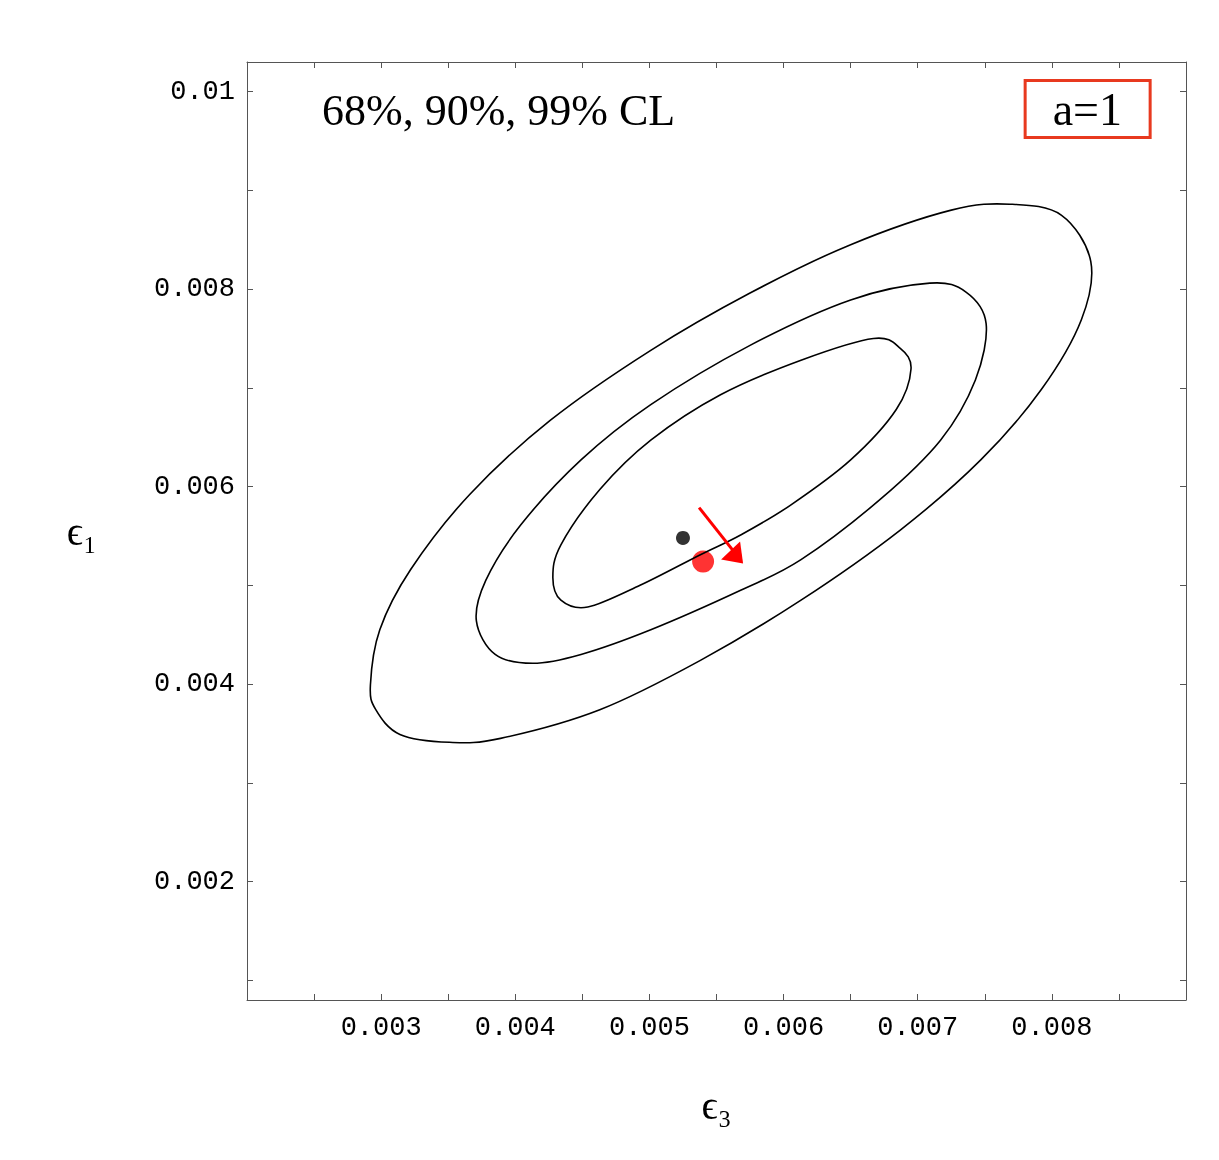  What do you see at coordinates (194, 289) in the screenshot?
I see `y-tick-label: 0.008` at bounding box center [194, 289].